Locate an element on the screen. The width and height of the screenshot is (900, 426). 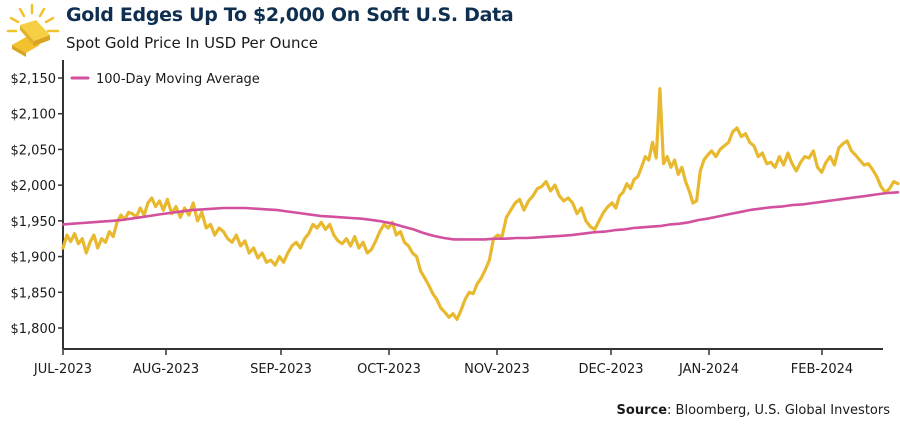
x-tick-label: NOV-2023 is located at coordinates (497, 369).